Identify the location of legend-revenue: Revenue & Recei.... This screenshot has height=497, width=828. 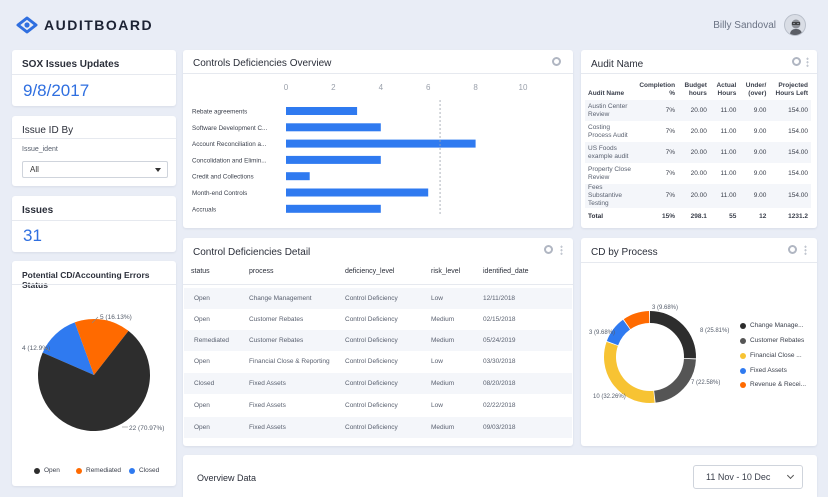
(773, 384).